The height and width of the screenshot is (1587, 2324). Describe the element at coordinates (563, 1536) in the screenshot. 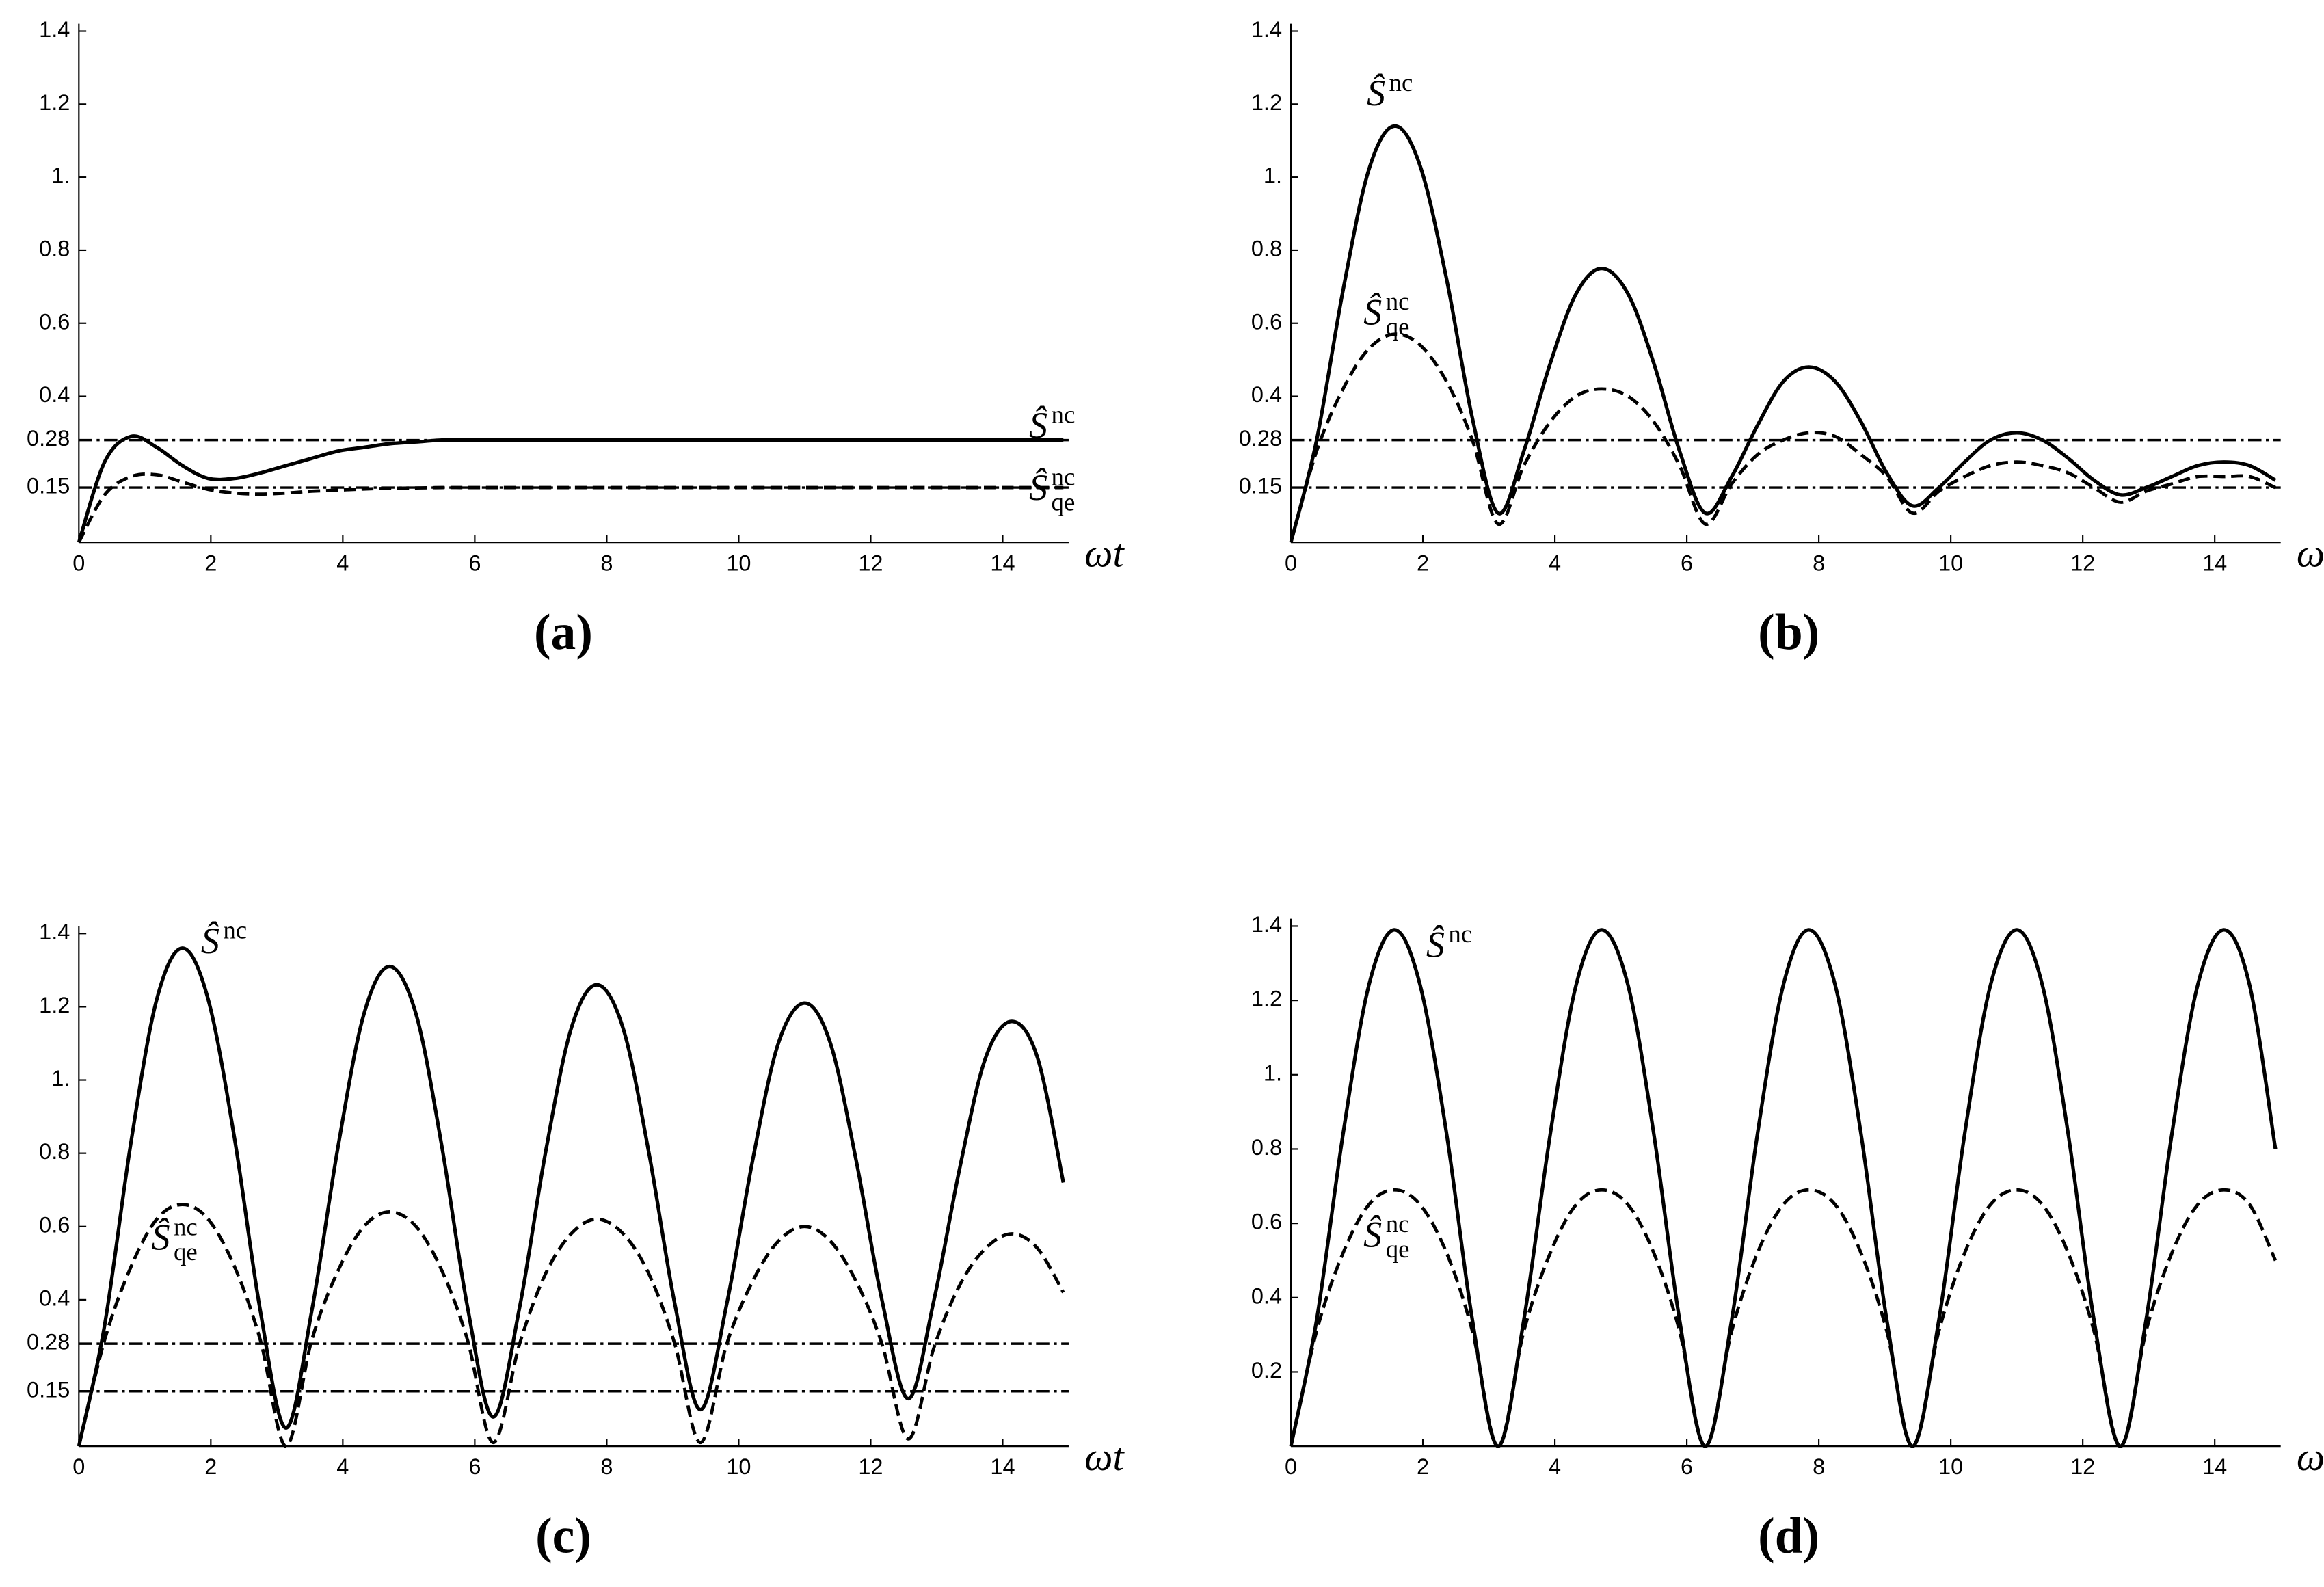

I see `panel-label: (c)` at that location.